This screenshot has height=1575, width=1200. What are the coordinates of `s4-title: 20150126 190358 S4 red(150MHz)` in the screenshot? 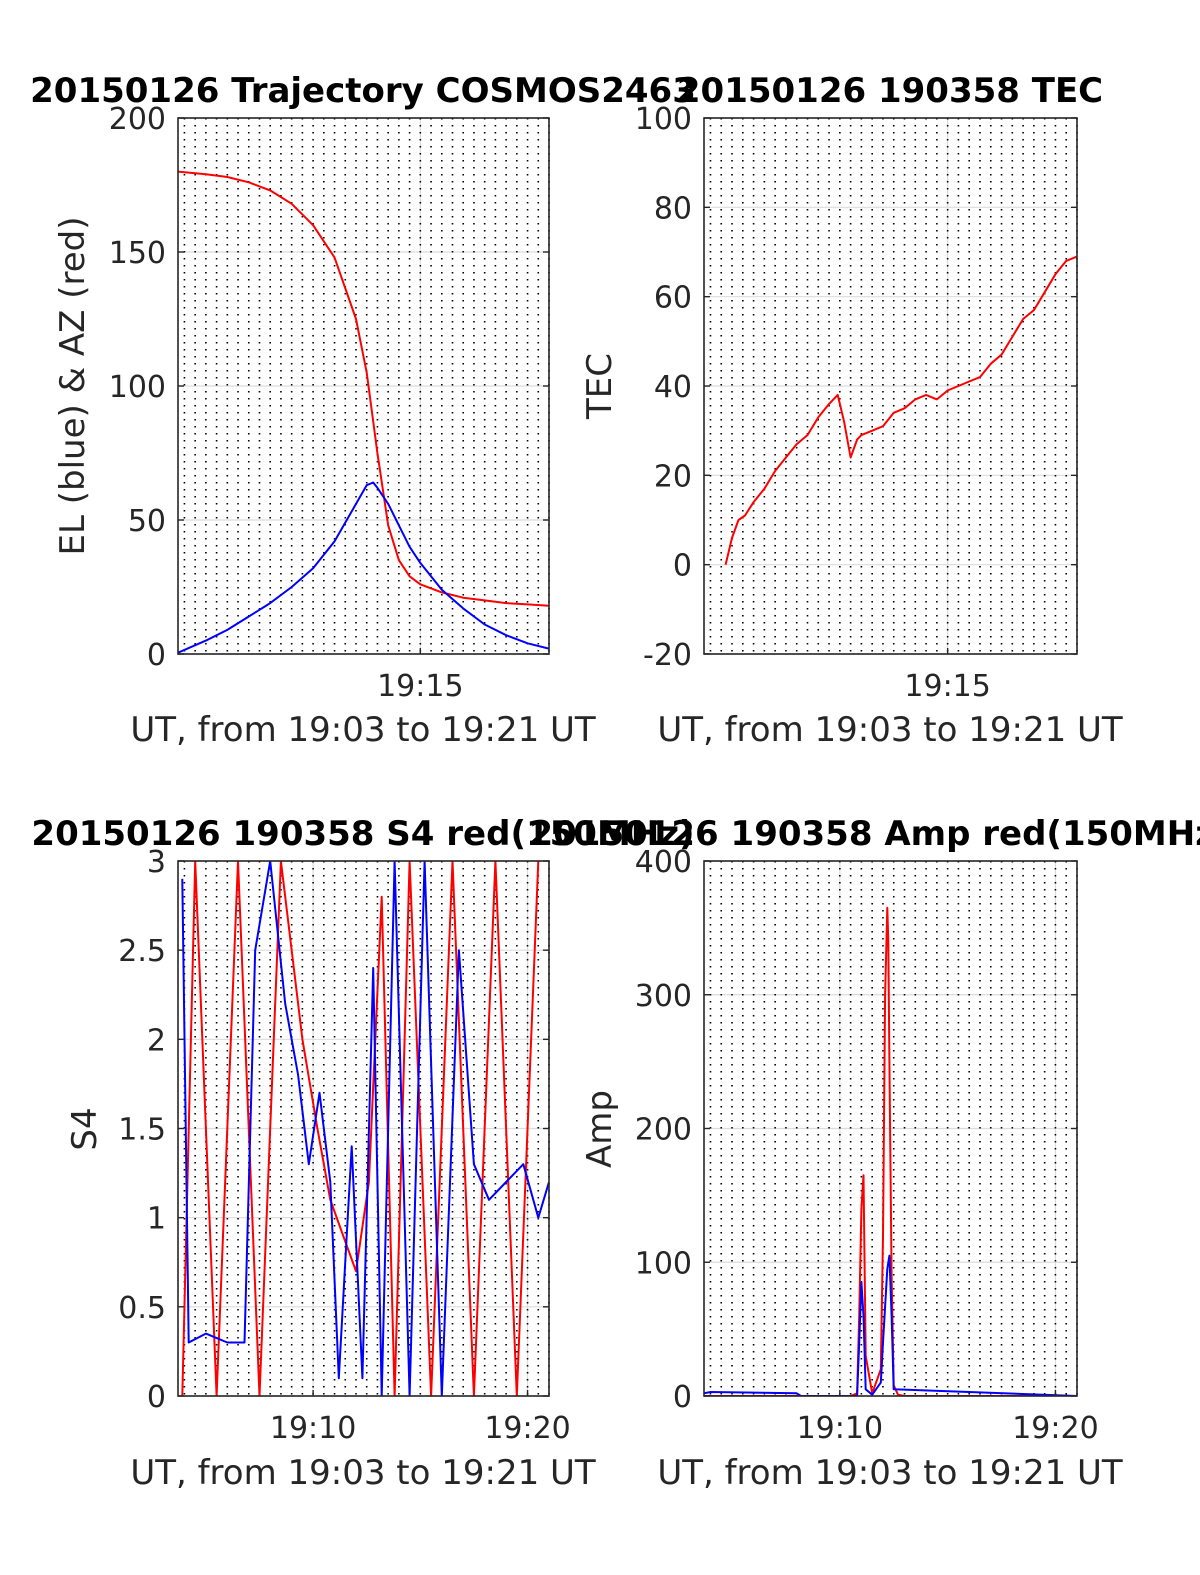 It's located at (362, 834).